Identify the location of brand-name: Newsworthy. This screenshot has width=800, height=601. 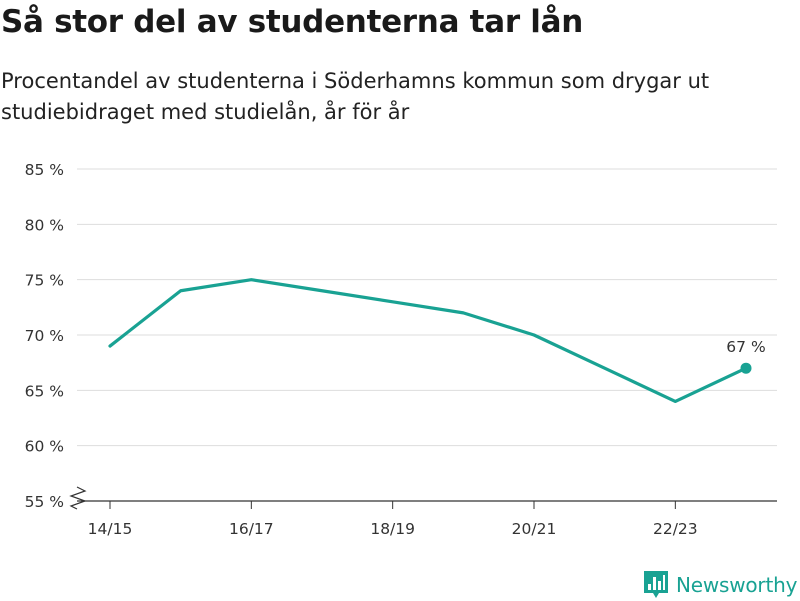
(737, 585).